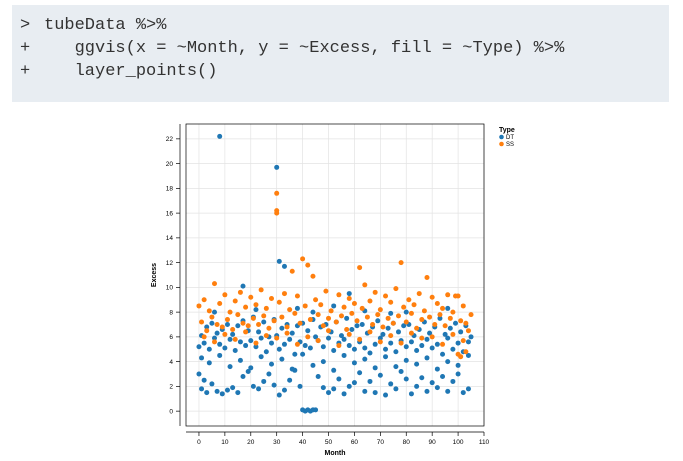 The width and height of the screenshot is (683, 461). I want to click on y-tick-label: 16, so click(170, 213).